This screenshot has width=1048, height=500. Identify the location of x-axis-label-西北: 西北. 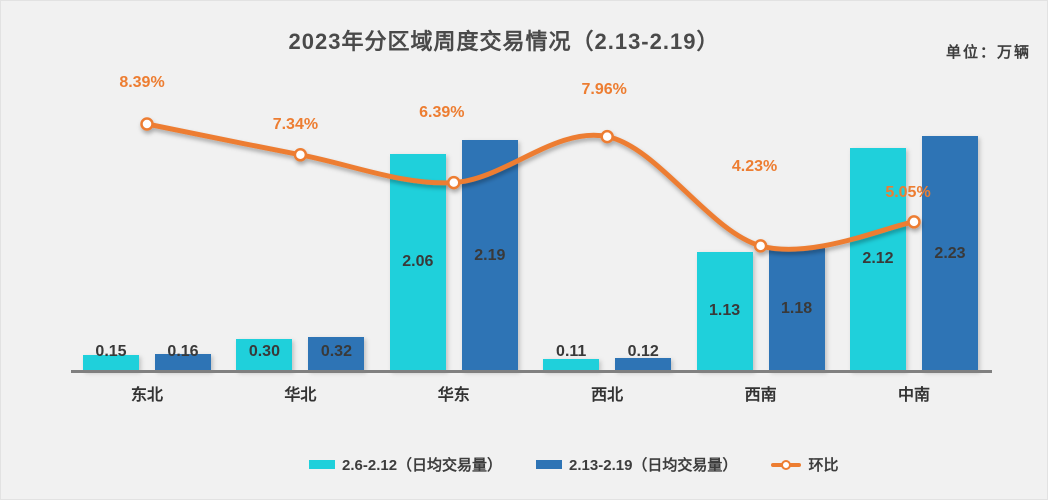
(607, 395).